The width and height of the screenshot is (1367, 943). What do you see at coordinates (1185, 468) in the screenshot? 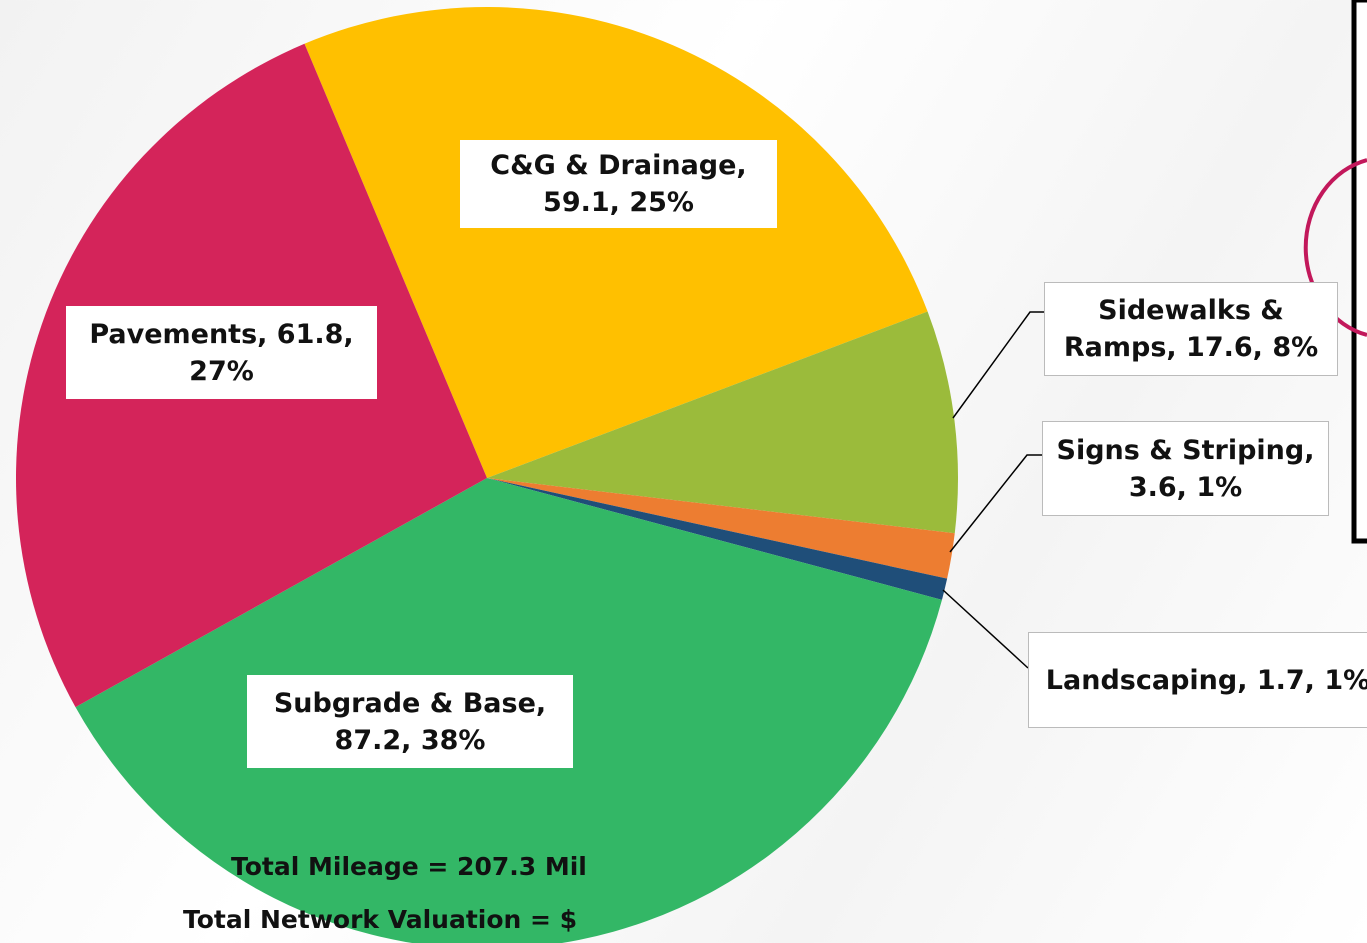
I see `data-label: Signs & Striping, 3.6, 1%` at bounding box center [1185, 468].